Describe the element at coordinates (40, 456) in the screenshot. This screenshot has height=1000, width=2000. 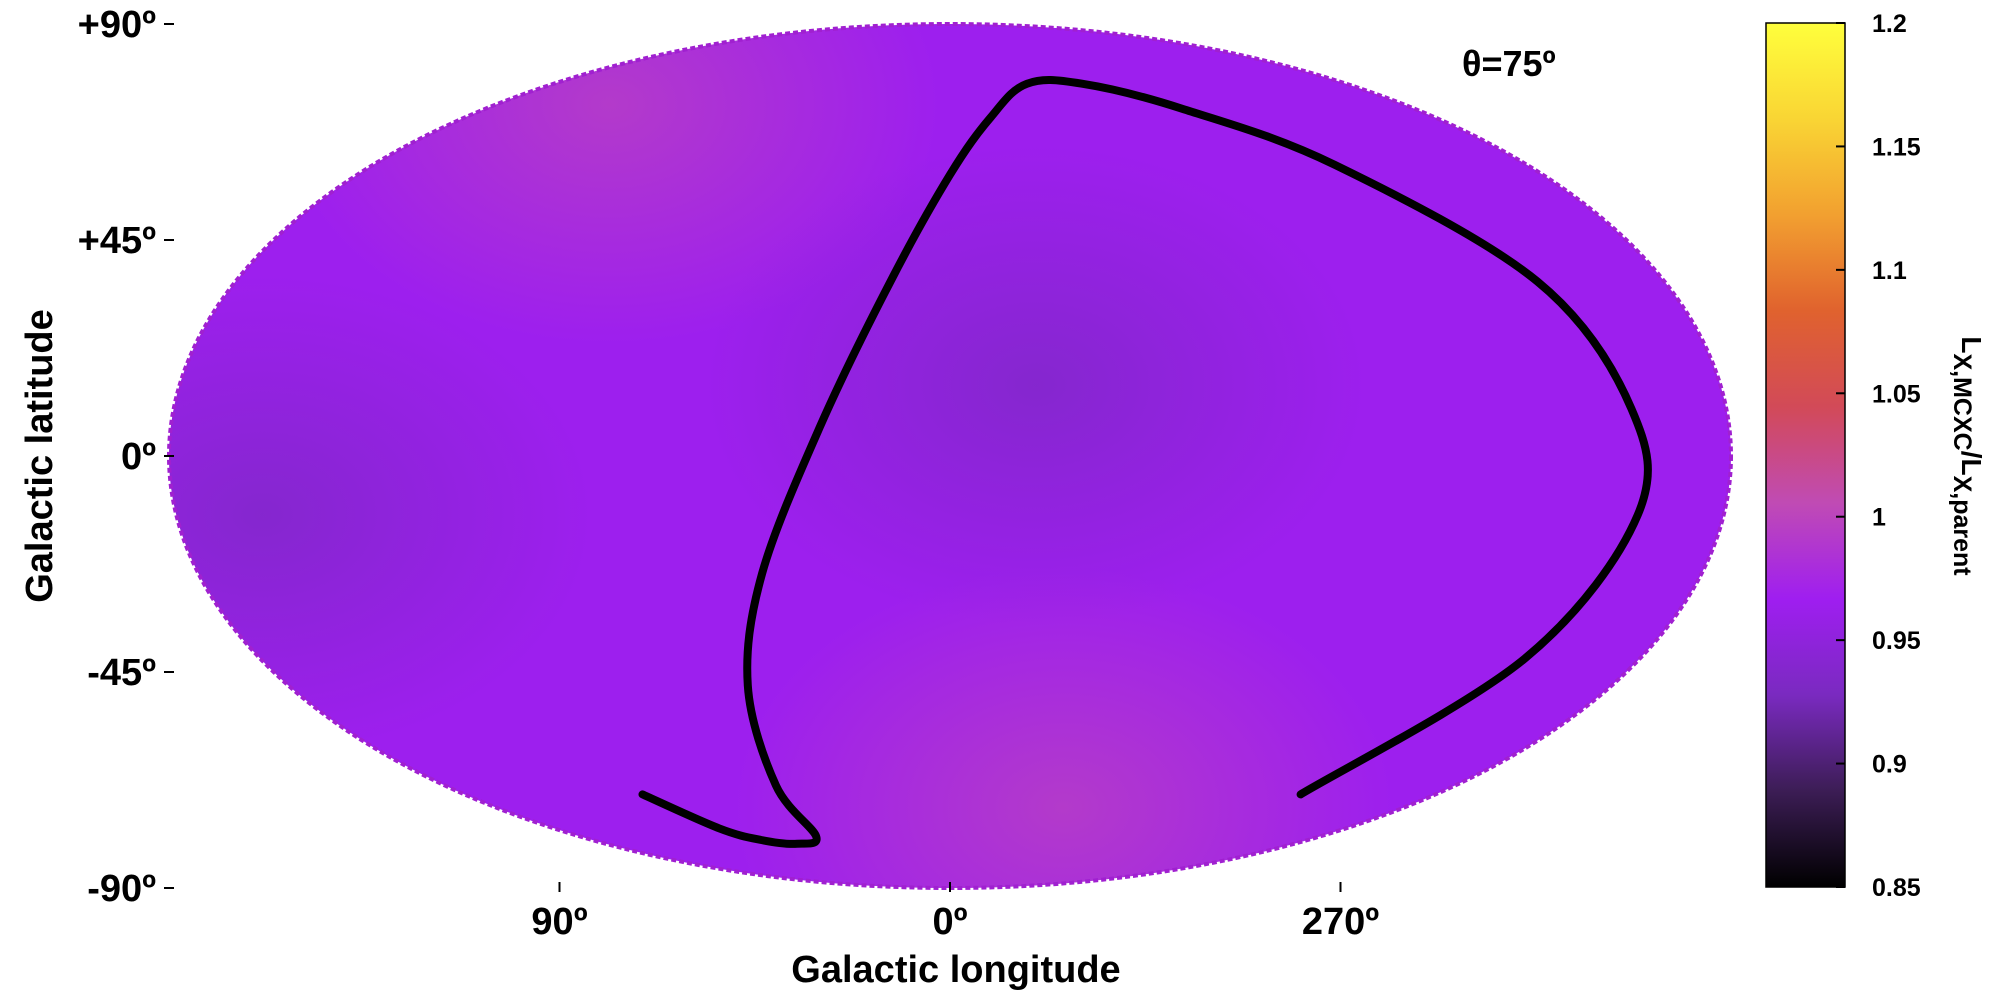
I see `y-axis-label: Galactic latitude` at that location.